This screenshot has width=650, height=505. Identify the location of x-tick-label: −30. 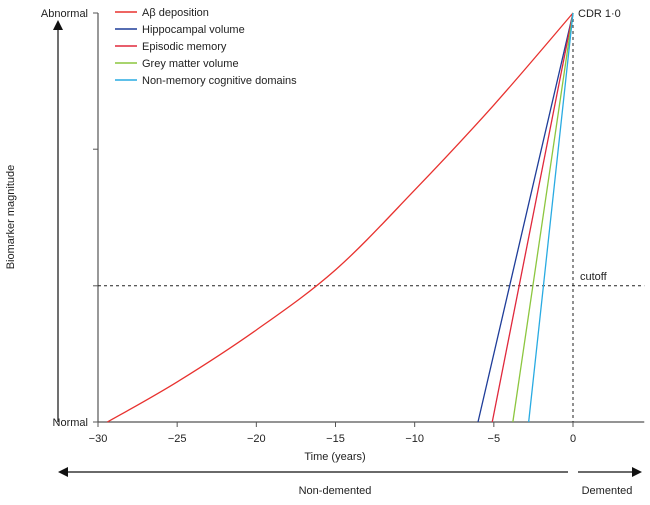
(98, 439).